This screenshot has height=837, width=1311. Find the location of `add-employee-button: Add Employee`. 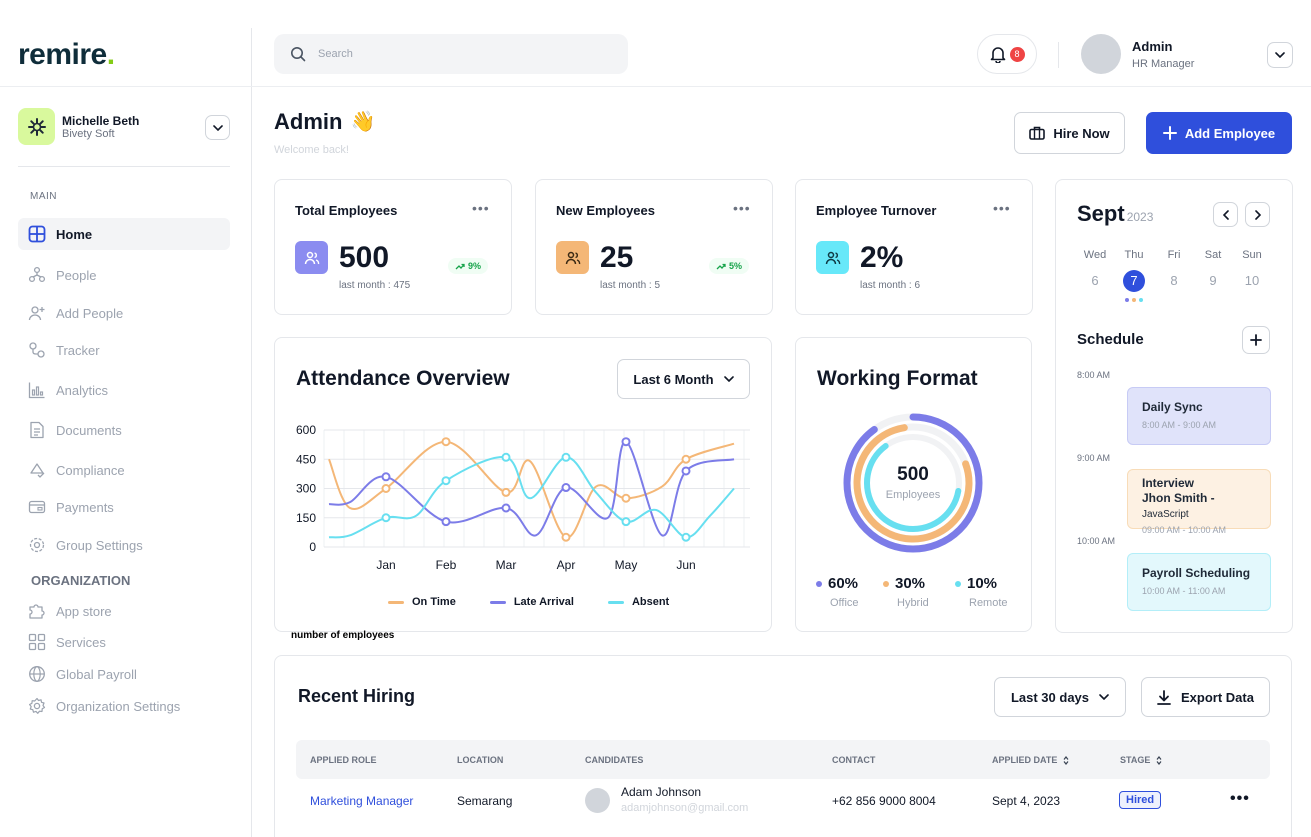

add-employee-button: Add Employee is located at coordinates (1219, 133).